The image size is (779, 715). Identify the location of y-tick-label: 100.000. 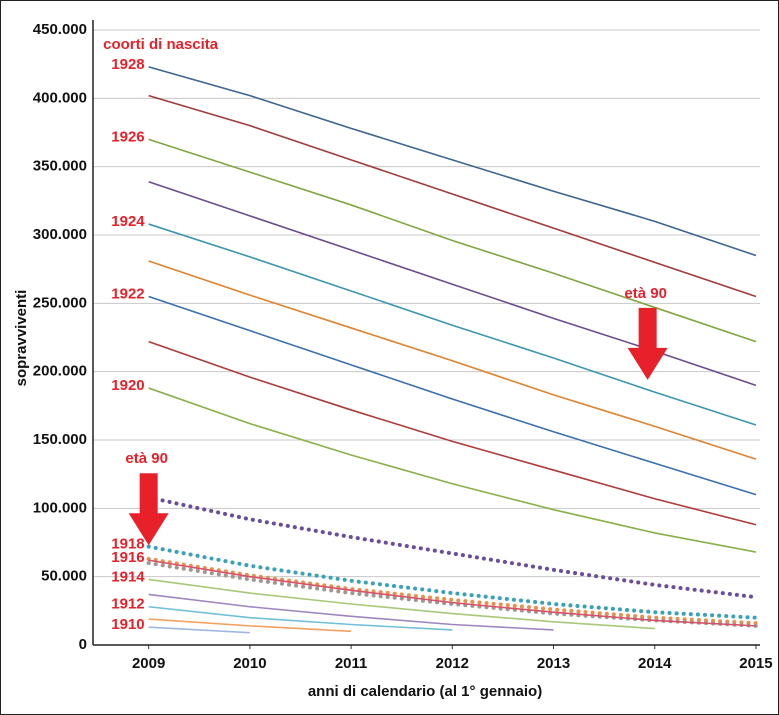
(60, 507).